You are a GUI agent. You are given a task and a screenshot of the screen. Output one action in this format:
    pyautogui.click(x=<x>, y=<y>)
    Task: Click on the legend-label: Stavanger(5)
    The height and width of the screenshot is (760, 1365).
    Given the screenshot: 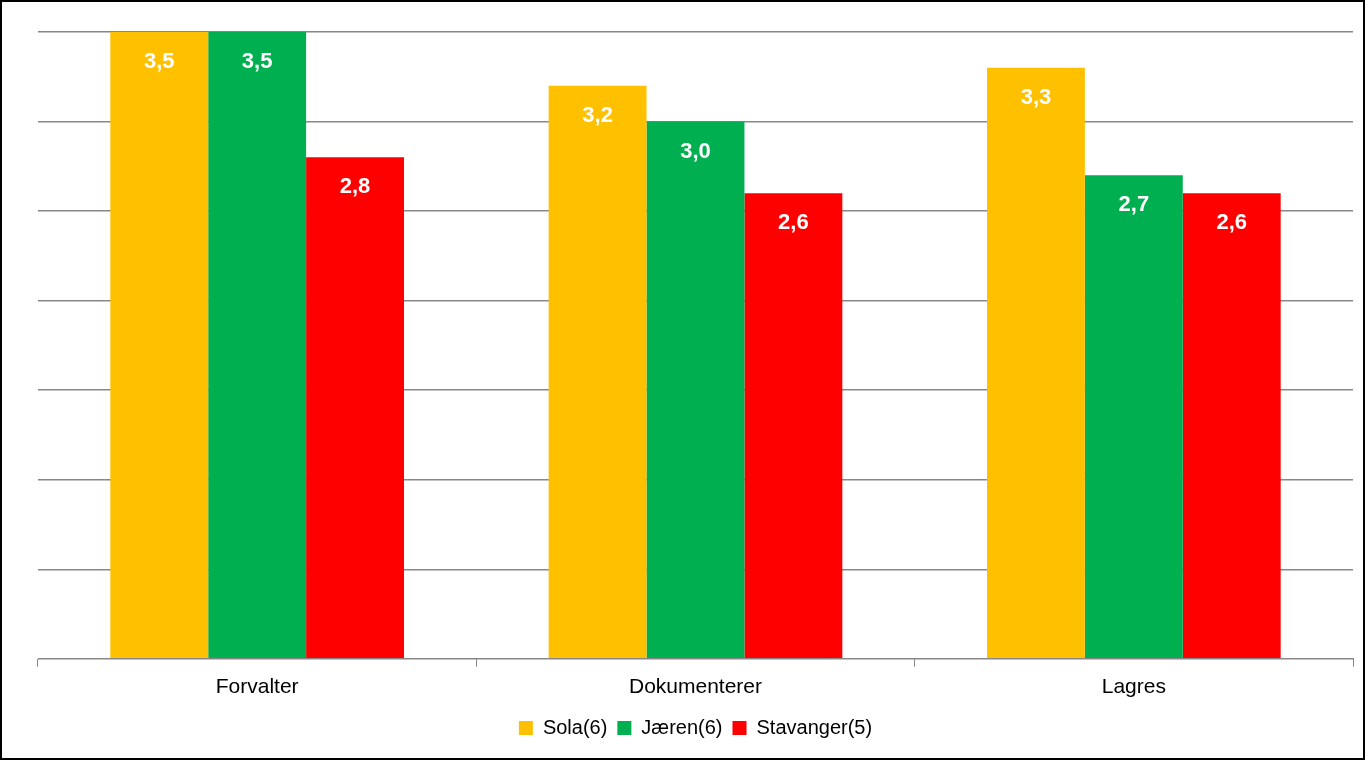 What is the action you would take?
    pyautogui.click(x=814, y=726)
    